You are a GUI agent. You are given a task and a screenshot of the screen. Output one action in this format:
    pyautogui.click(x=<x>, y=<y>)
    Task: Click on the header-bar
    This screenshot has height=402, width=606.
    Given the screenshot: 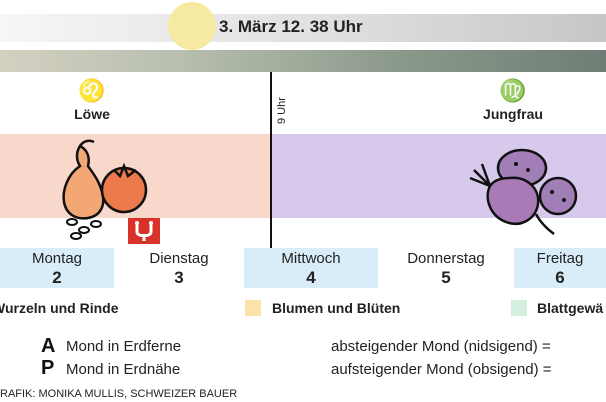 What is the action you would take?
    pyautogui.click(x=303, y=28)
    